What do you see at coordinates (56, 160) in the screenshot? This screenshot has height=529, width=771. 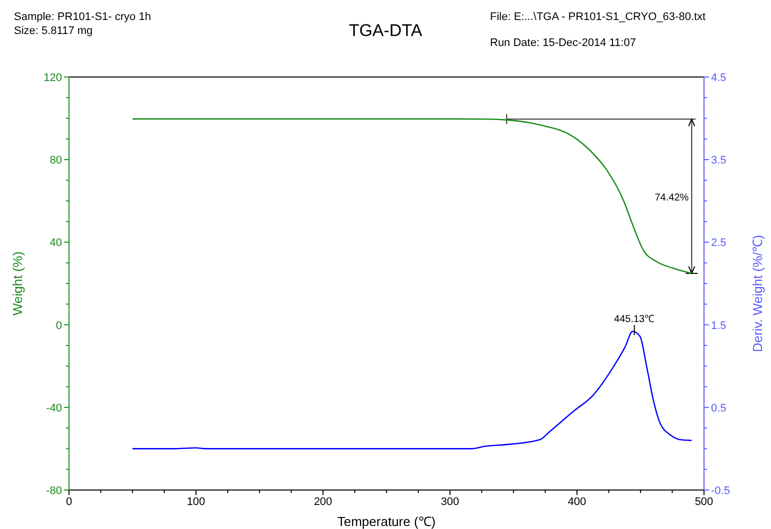 I see `y-tick-label: 80` at bounding box center [56, 160].